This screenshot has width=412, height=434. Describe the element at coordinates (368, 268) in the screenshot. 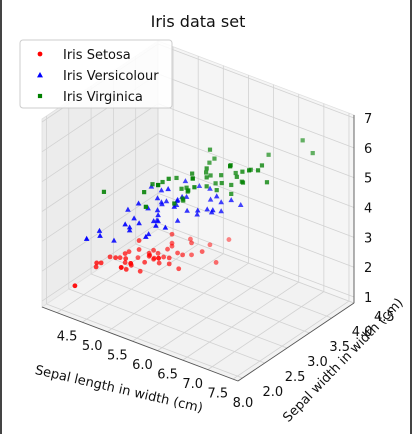

I see `z-tick-label: 2` at that location.